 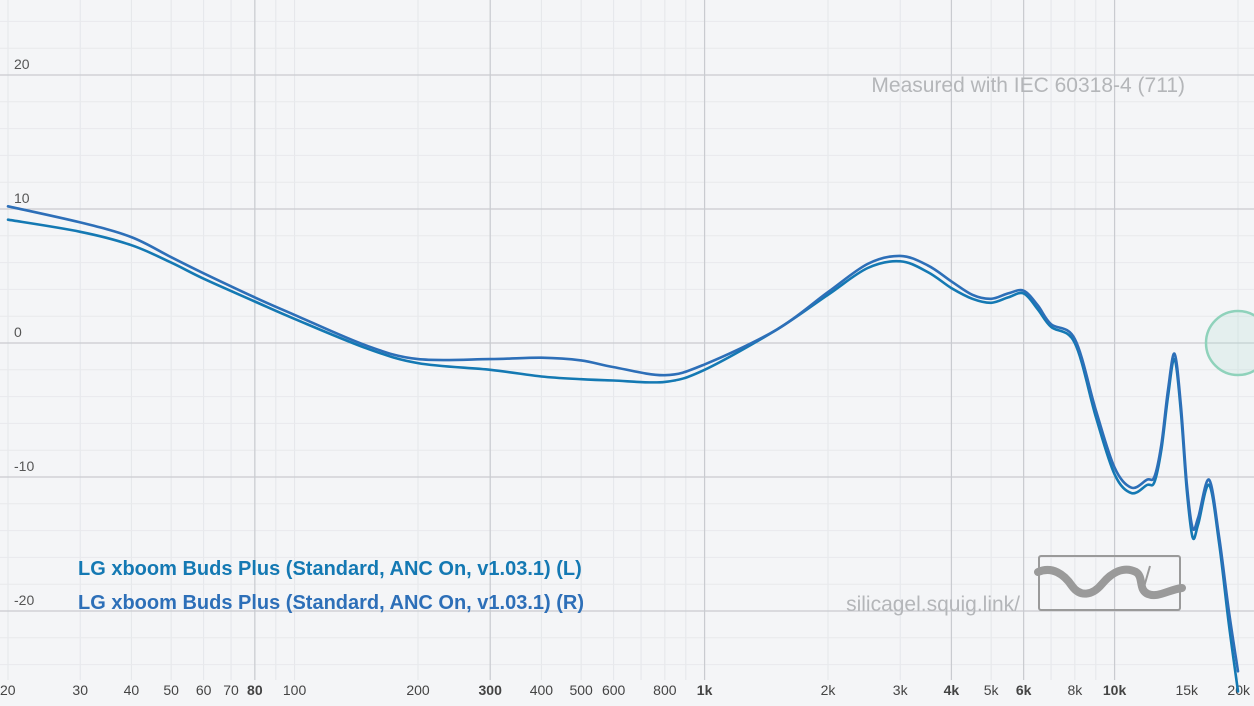 I want to click on x-tick-label: 30, so click(x=80, y=690).